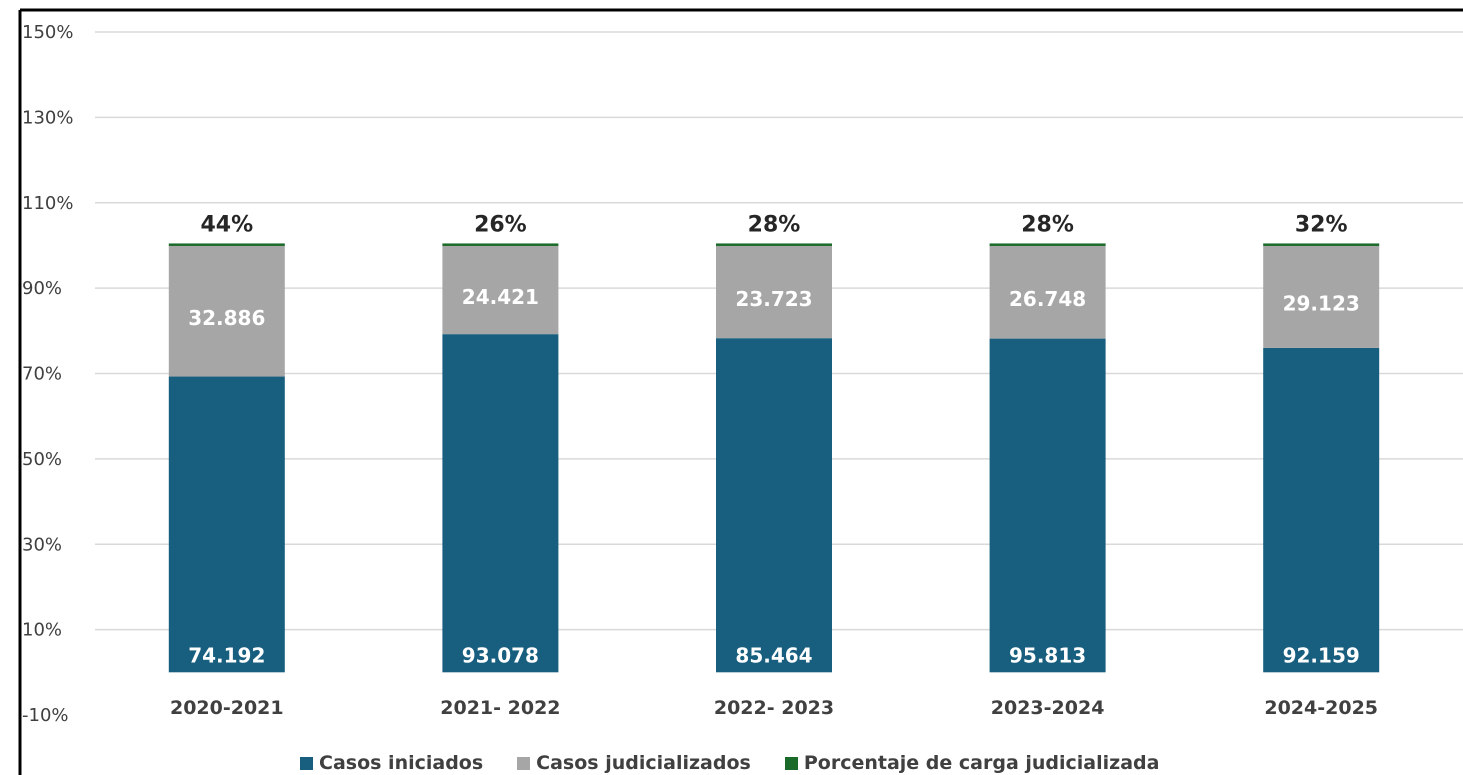 The image size is (1463, 775). Describe the element at coordinates (1048, 708) in the screenshot. I see `x-category-label: 2023-2024` at that location.